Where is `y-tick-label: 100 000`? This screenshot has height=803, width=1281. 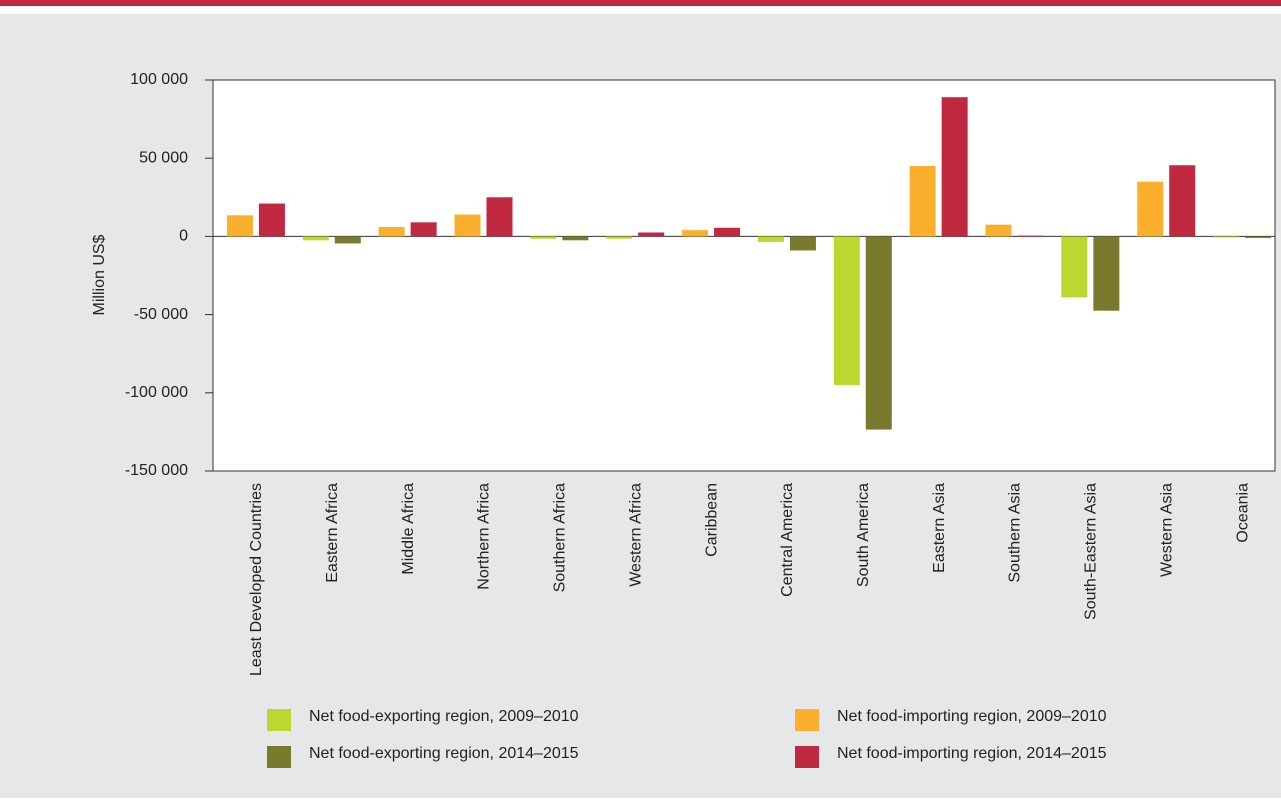 y-tick-label: 100 000 is located at coordinates (159, 79).